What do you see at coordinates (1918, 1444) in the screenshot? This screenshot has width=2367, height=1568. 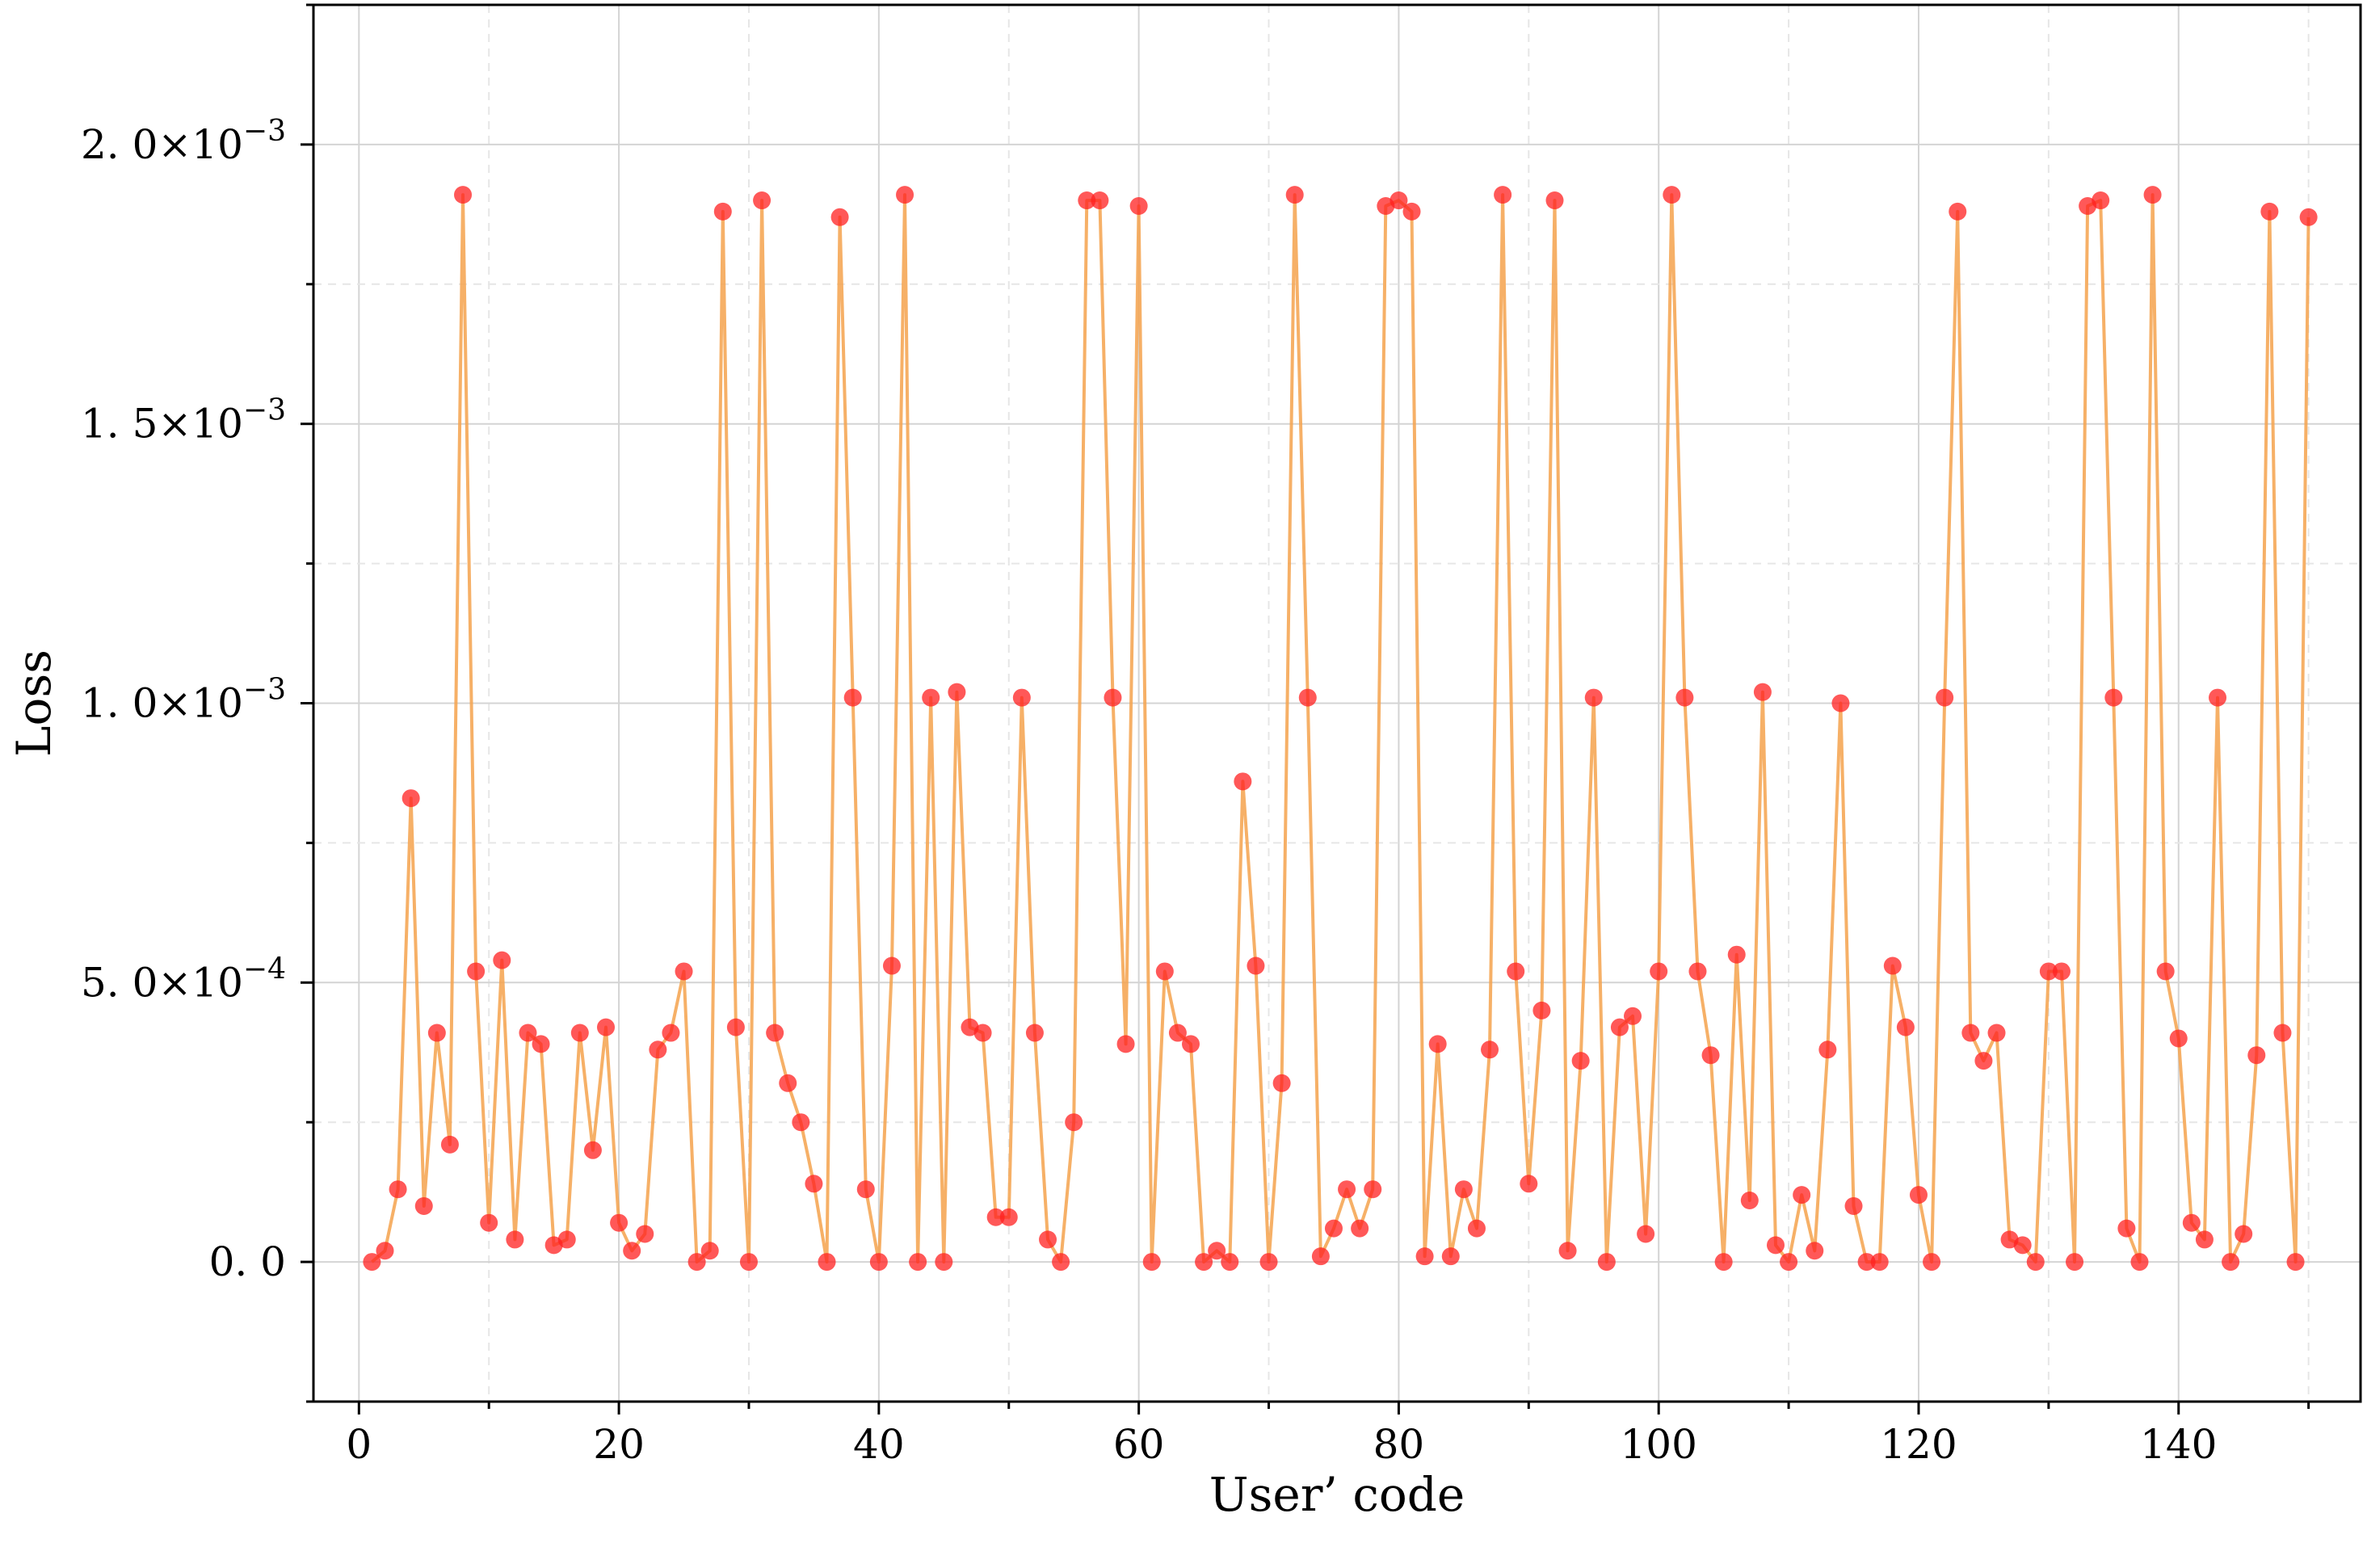 I see `x-tick-label-6: 120` at bounding box center [1918, 1444].